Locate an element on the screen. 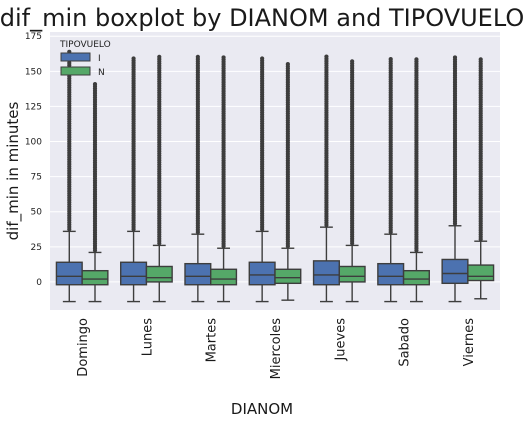  box-I-Martes is located at coordinates (198, 178).